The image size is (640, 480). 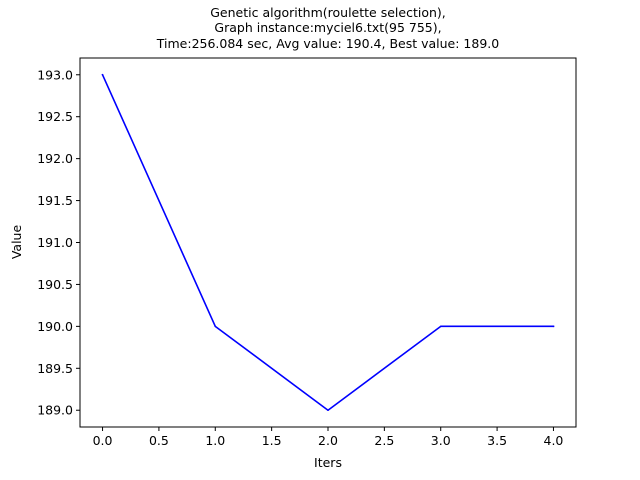 What do you see at coordinates (328, 462) in the screenshot?
I see `x-axis-label: Iters` at bounding box center [328, 462].